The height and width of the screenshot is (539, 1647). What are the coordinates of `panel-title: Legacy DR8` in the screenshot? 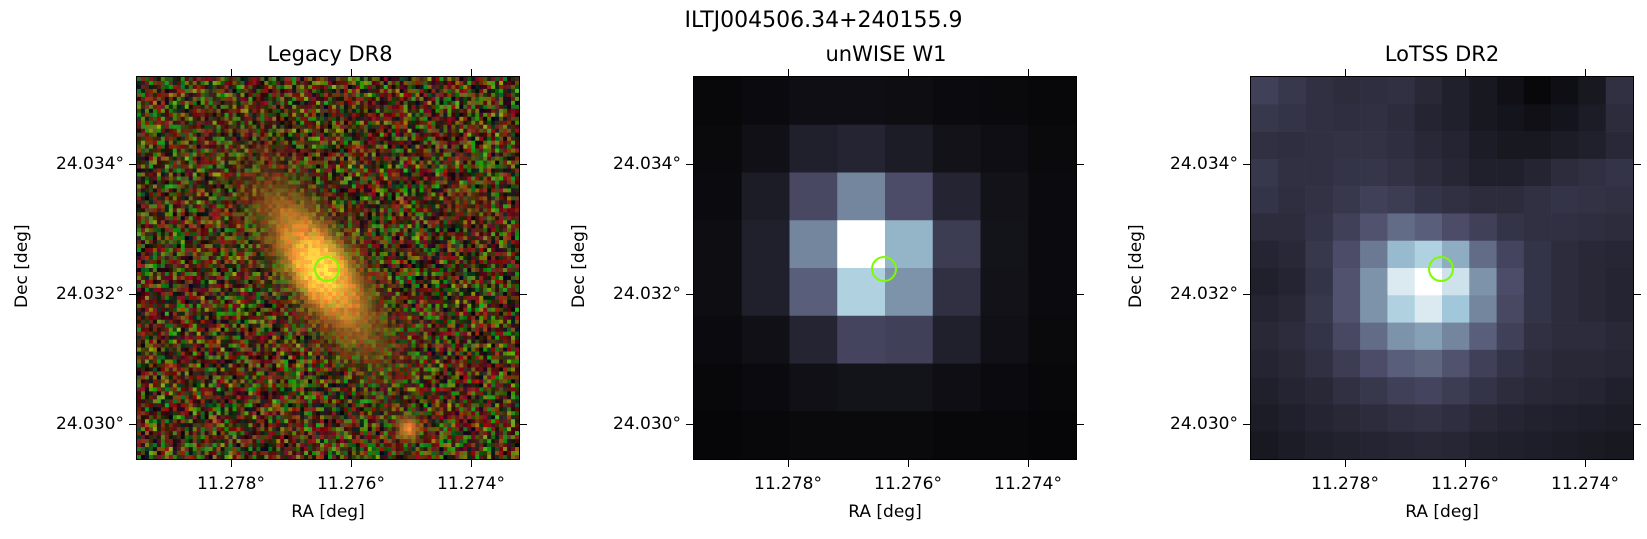 It's located at (330, 54).